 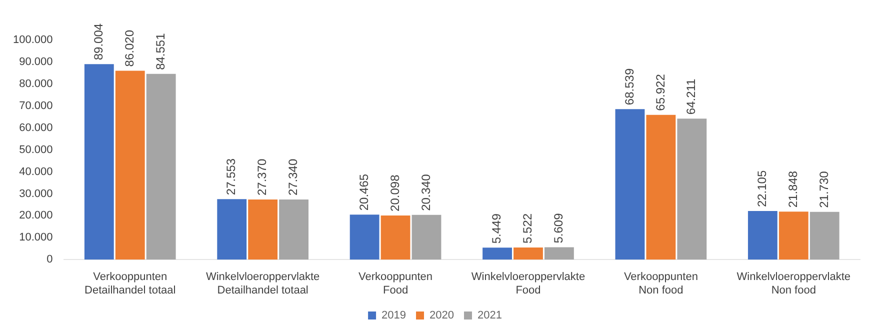 What do you see at coordinates (36, 172) in the screenshot?
I see `y-tick-label: 40.000` at bounding box center [36, 172].